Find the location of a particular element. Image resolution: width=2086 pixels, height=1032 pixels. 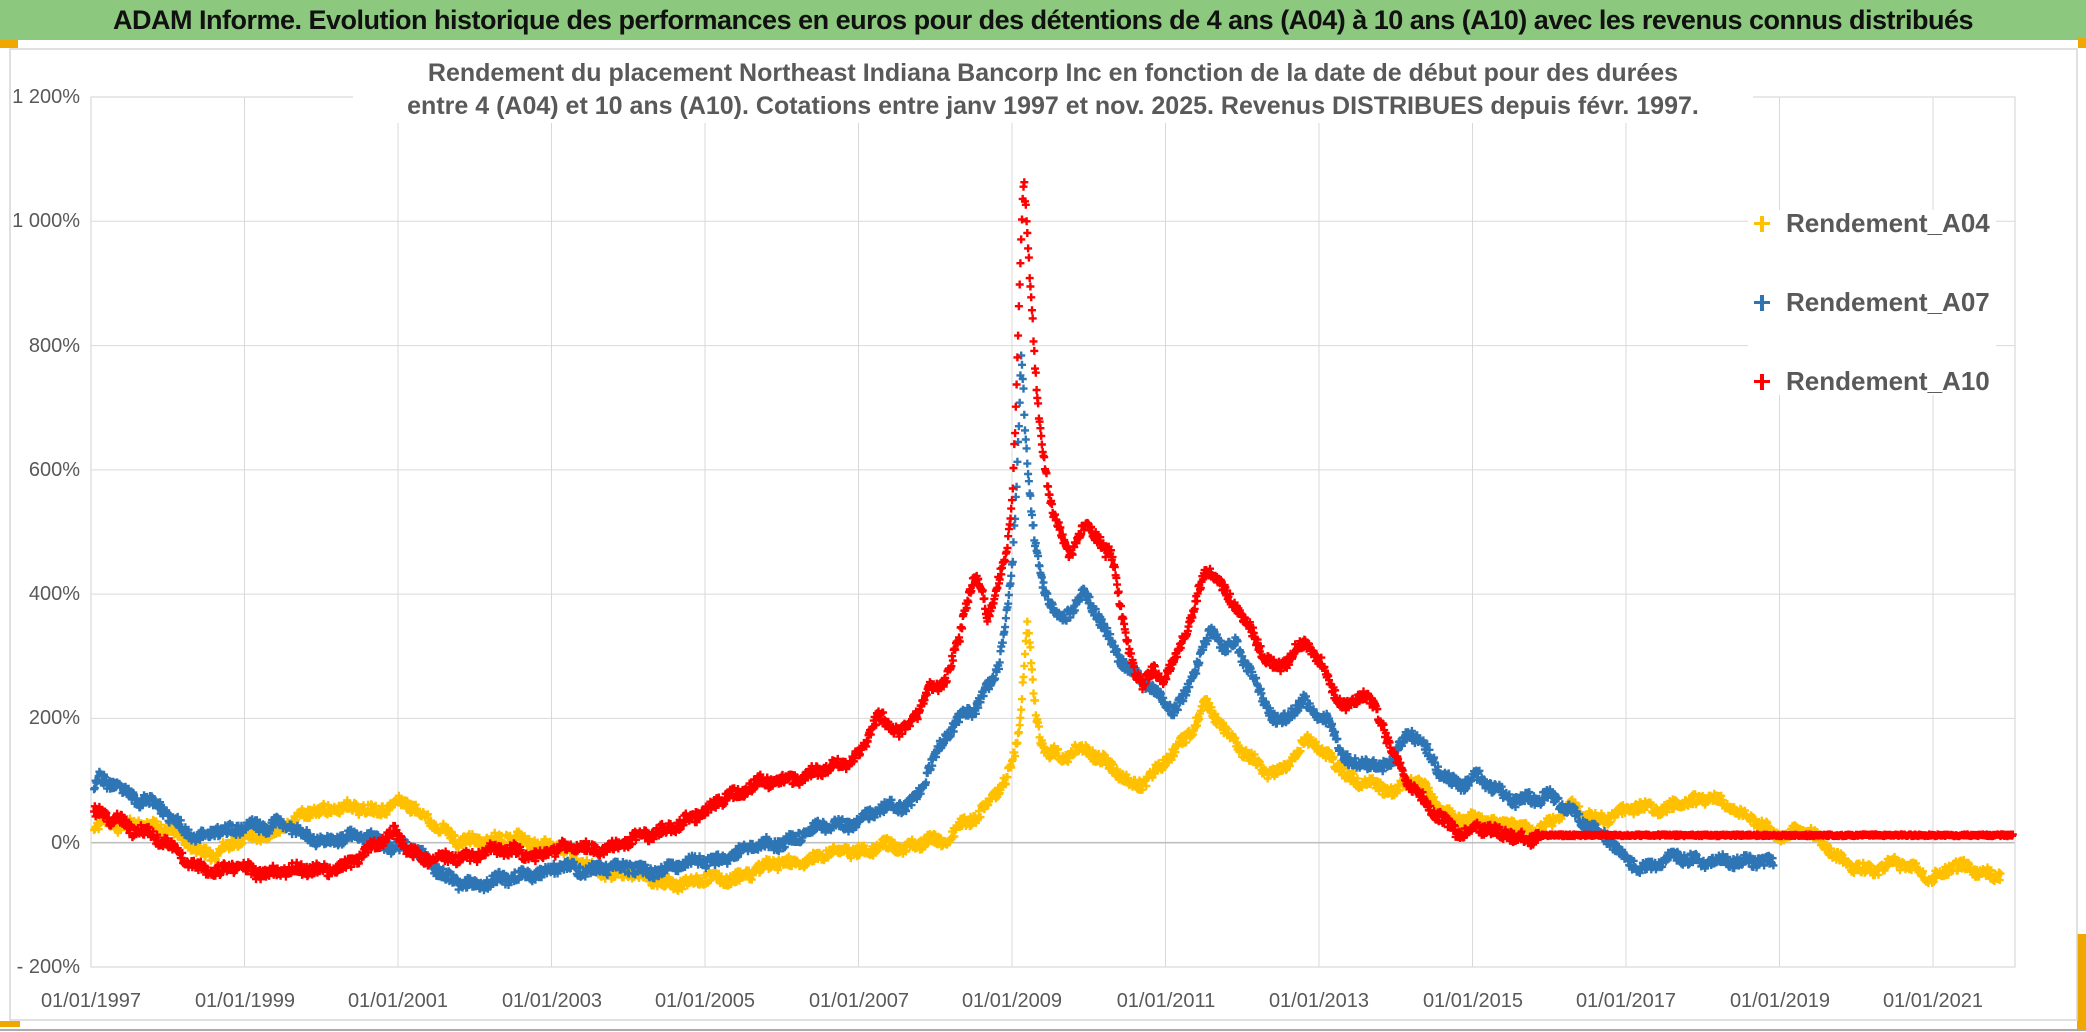

x-tick-label: 01/01/2017 is located at coordinates (1626, 1001).